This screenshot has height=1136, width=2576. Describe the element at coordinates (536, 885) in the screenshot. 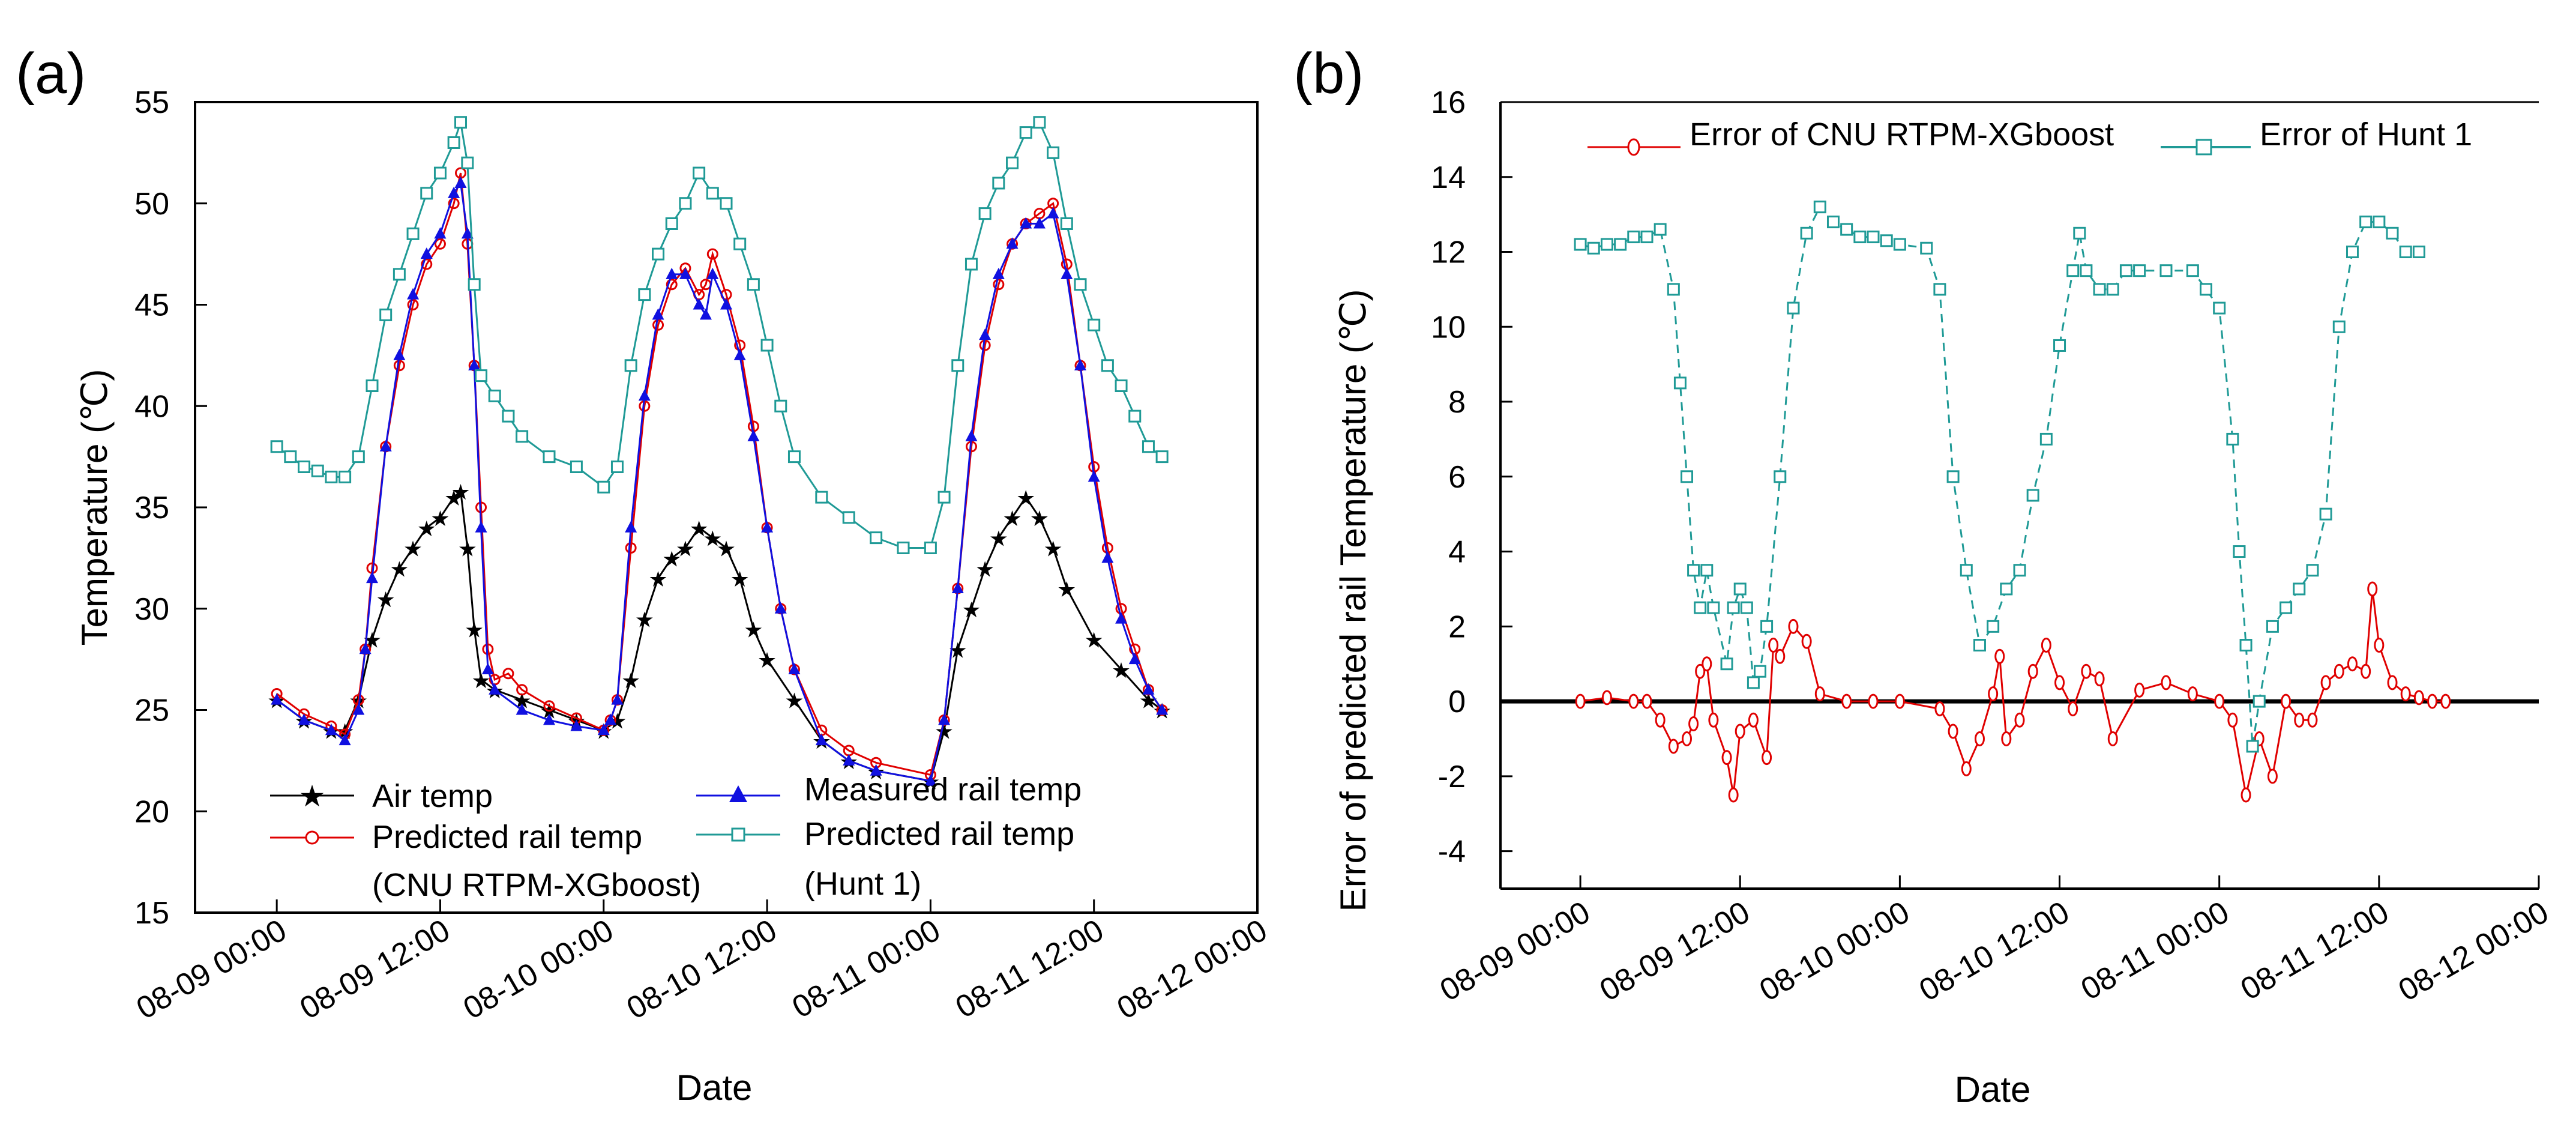

I see `legend-predicted-xgboost-line2: (CNU RTPM-XGboost)` at that location.